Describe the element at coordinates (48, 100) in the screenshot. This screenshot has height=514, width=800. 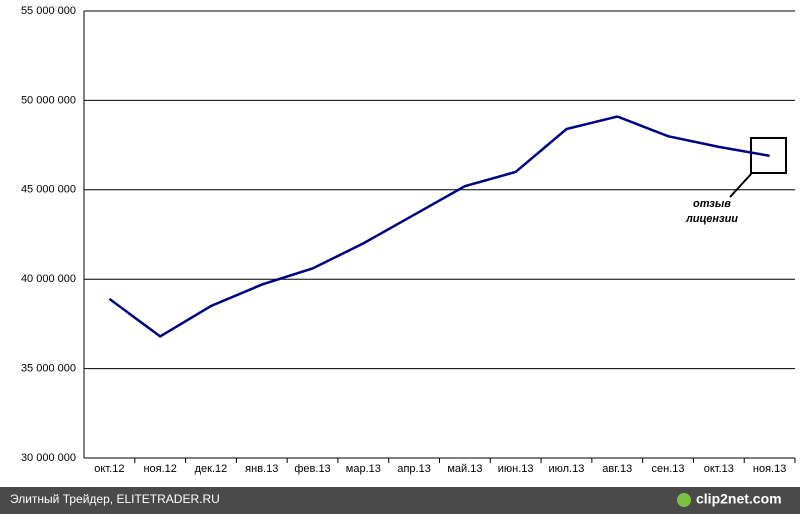
I see `y-tick-label: 50 000 000` at that location.